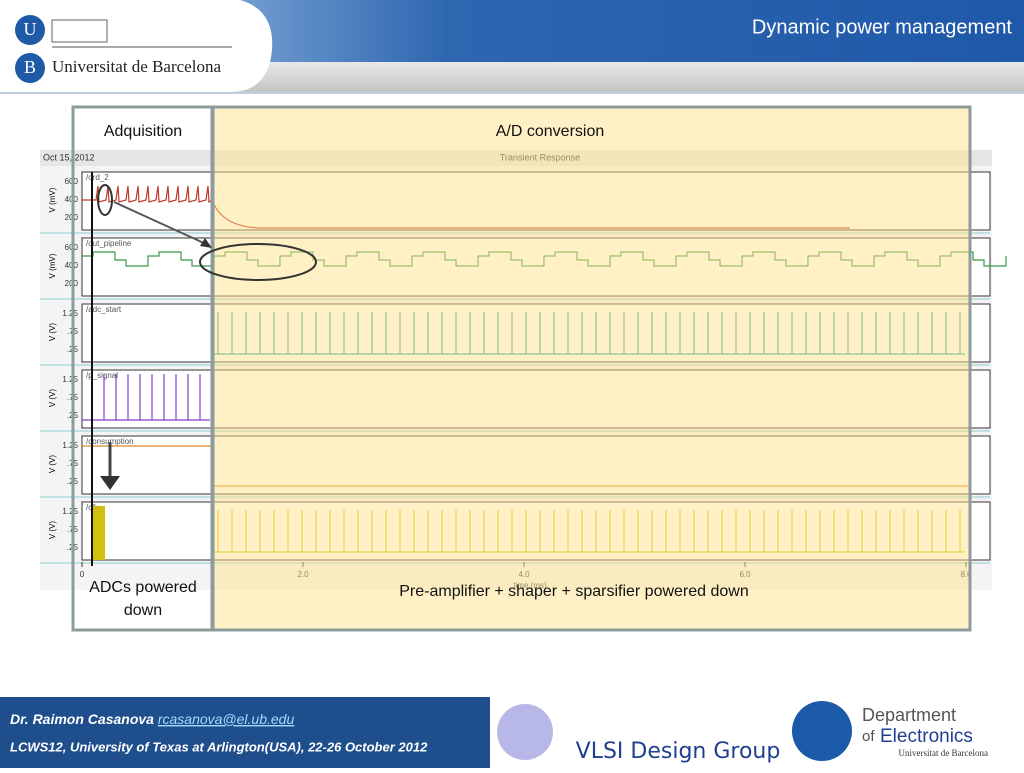  Describe the element at coordinates (226, 719) in the screenshot. I see `email: rcasanova@el.ub.edu` at that location.